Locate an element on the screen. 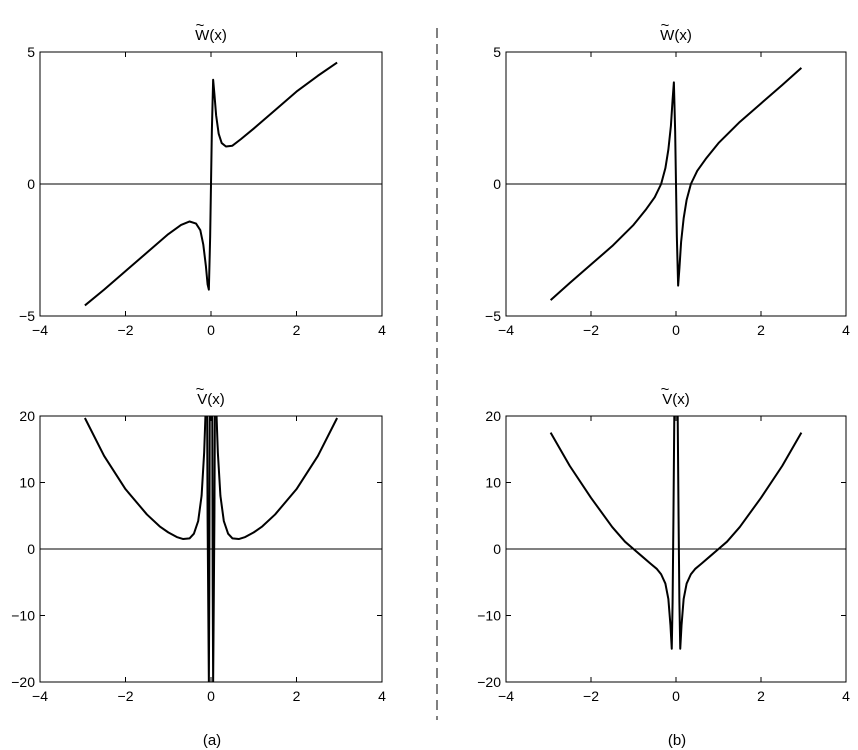  panel-label-a: (a) is located at coordinates (212, 740).